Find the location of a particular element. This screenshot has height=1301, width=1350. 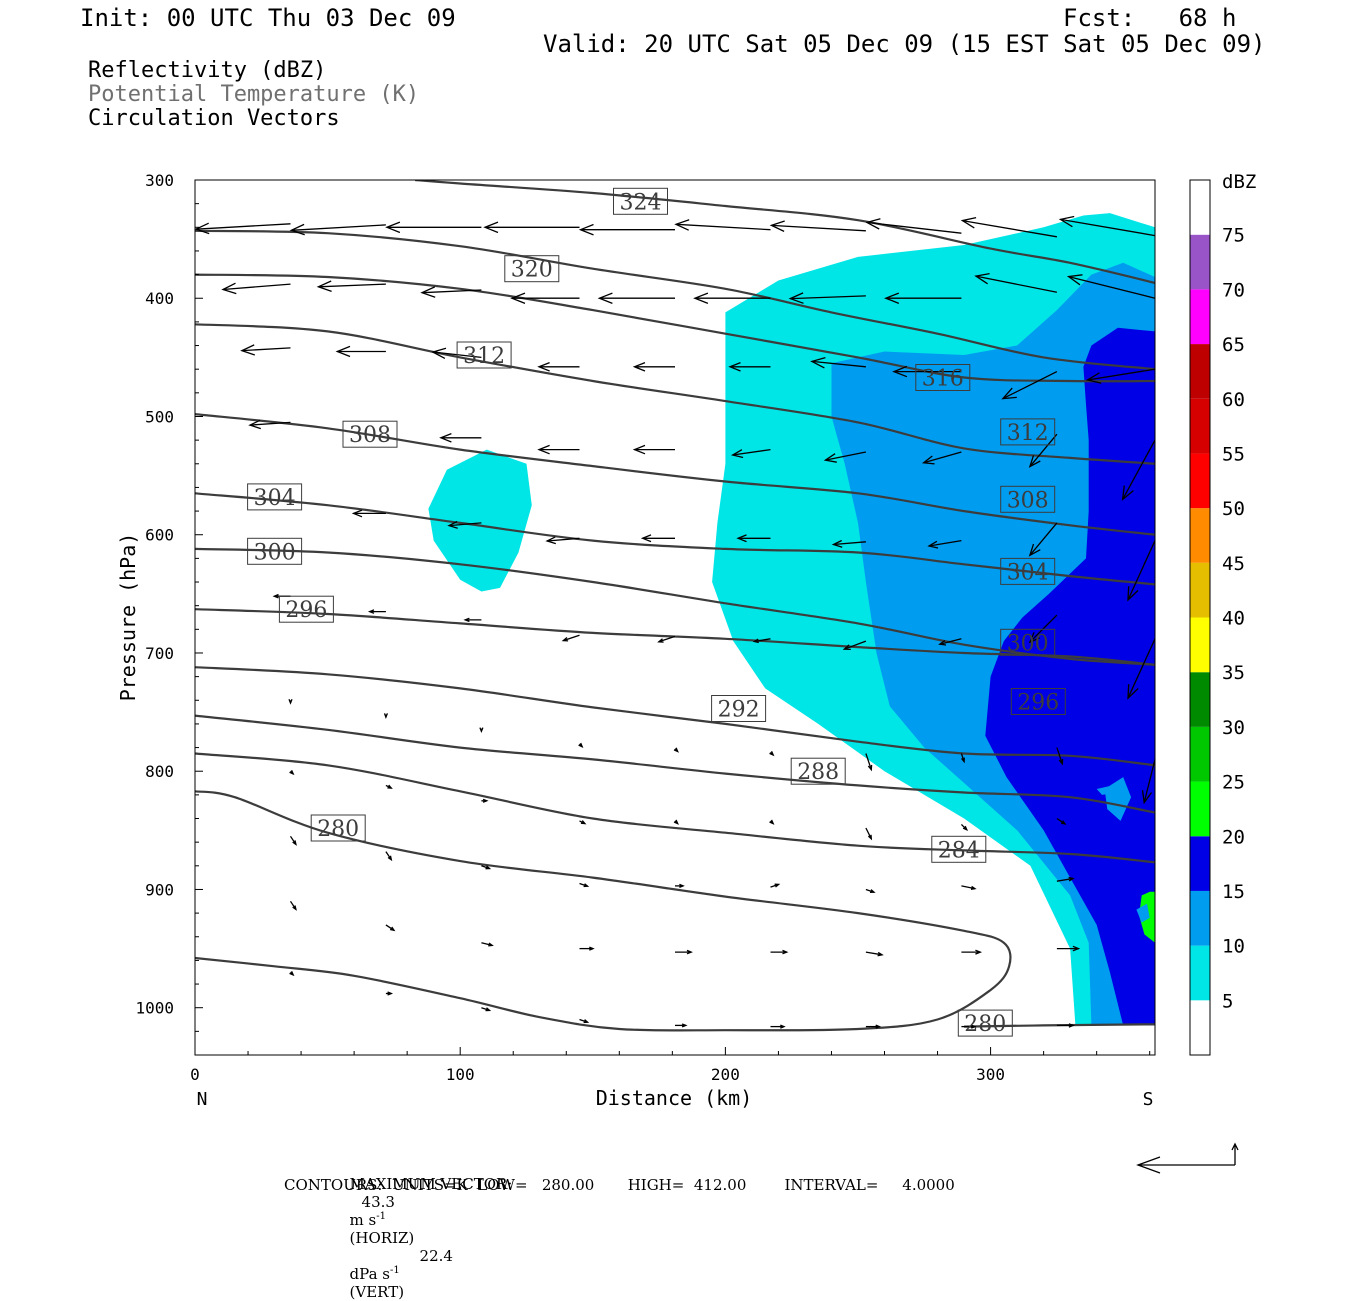

colorbar-label: 5 is located at coordinates (1227, 1001).